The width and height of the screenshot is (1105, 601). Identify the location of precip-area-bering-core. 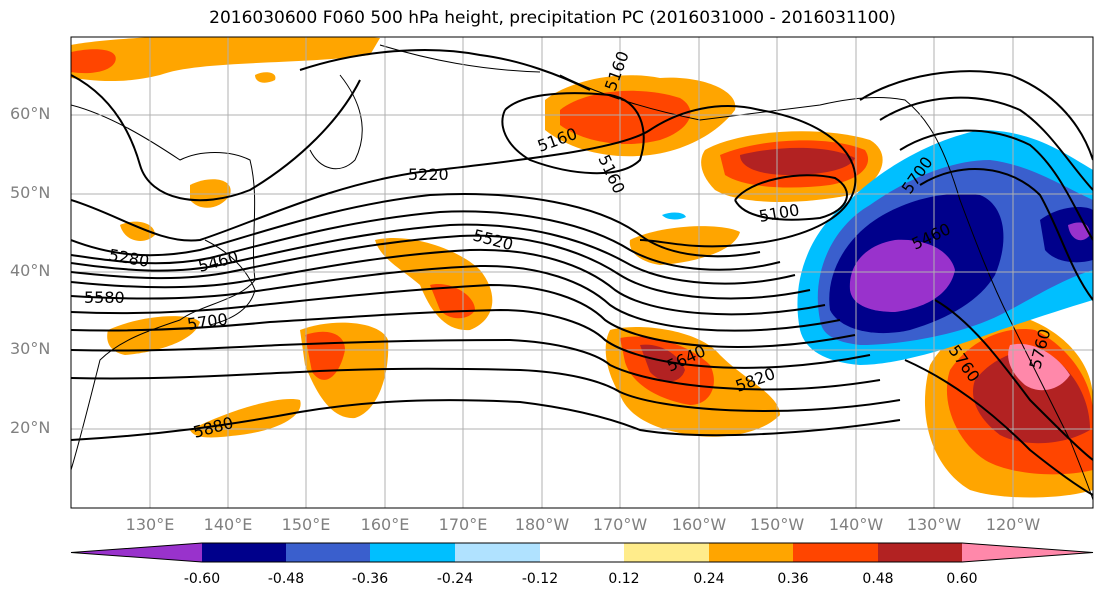
(625, 117).